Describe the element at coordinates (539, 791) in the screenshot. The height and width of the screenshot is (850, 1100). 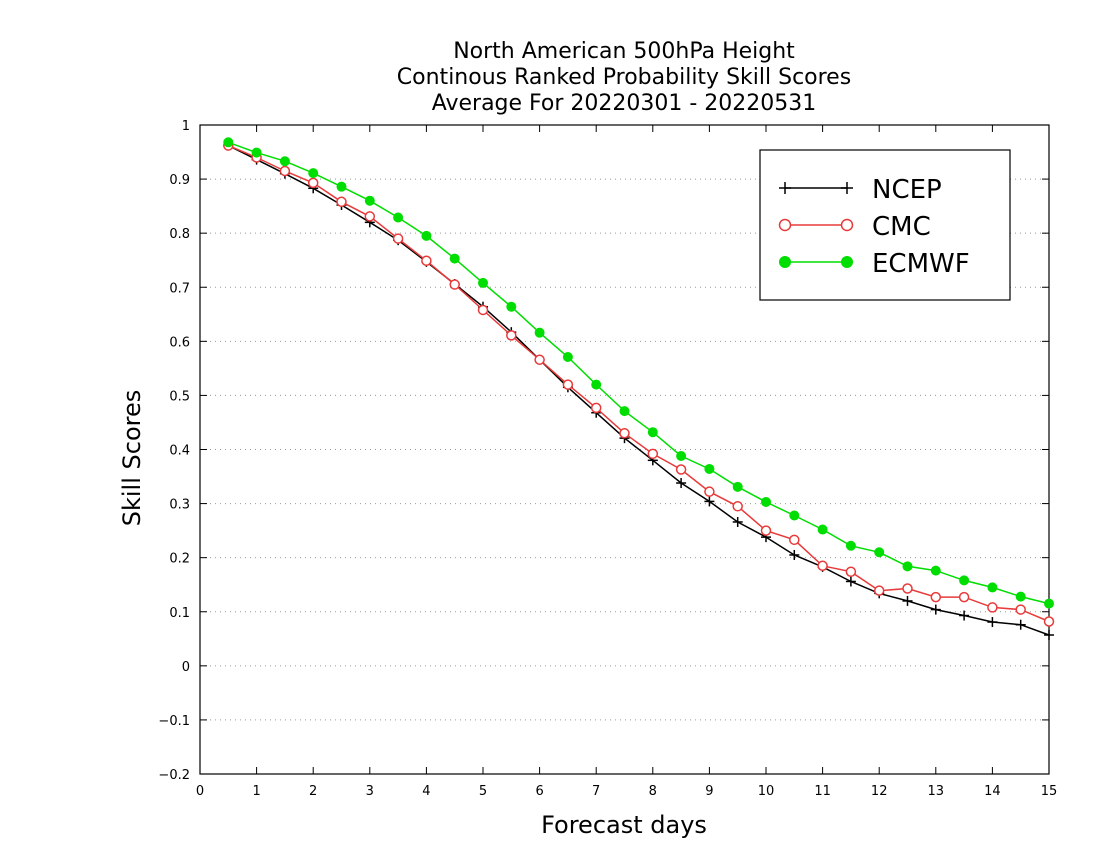
I see `x-tick-label: 6` at that location.